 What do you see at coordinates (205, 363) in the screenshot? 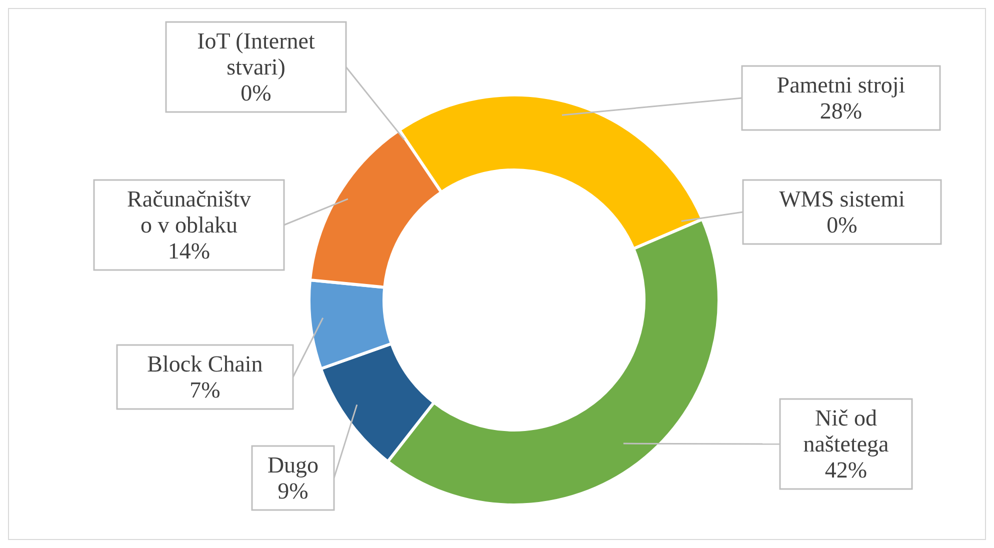
I see `slice-label: Block Chain` at bounding box center [205, 363].